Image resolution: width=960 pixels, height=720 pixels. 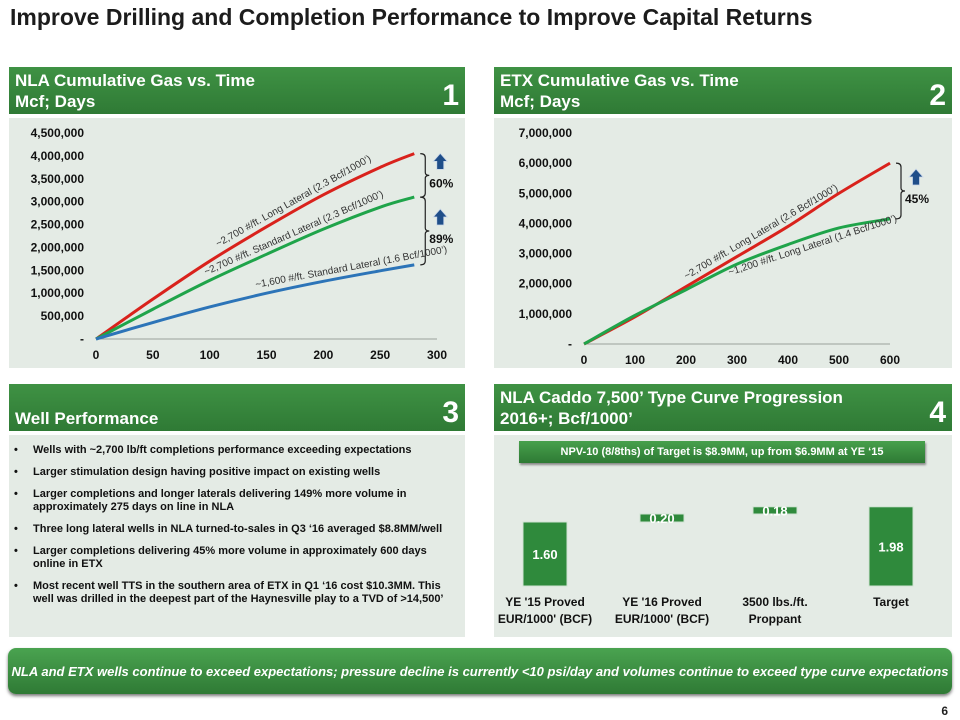 What do you see at coordinates (153, 355) in the screenshot?
I see `x-tick-label: 50` at bounding box center [153, 355].